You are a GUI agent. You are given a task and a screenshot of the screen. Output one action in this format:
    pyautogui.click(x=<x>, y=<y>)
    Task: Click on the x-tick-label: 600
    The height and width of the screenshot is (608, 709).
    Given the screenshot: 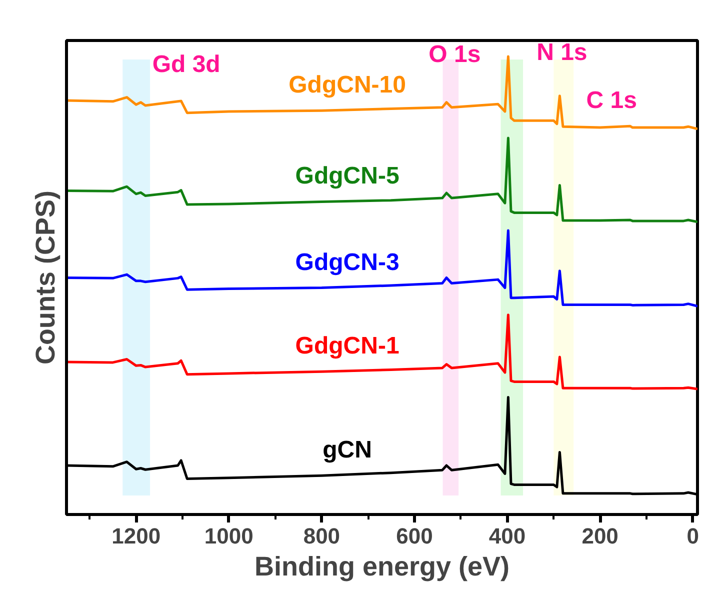 What is the action you would take?
    pyautogui.click(x=414, y=536)
    